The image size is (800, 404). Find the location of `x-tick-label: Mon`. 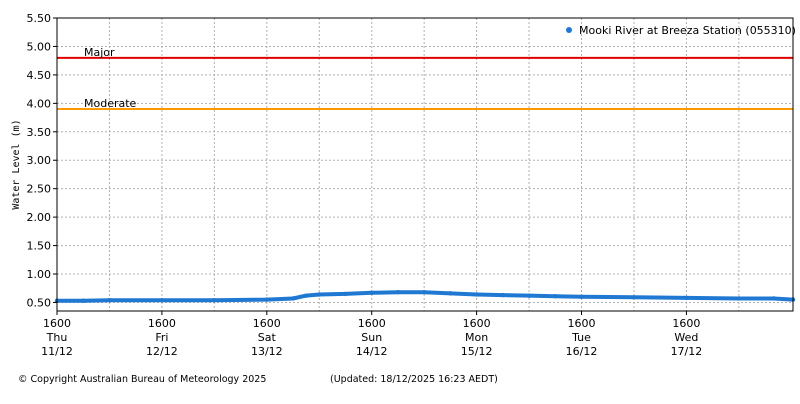

x-tick-label: Mon is located at coordinates (476, 337).